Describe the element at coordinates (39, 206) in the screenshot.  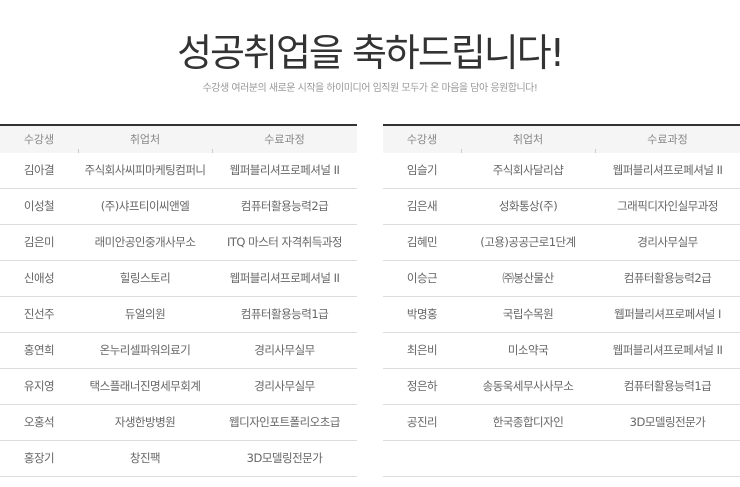
I see `cell-student: 이성철` at that location.